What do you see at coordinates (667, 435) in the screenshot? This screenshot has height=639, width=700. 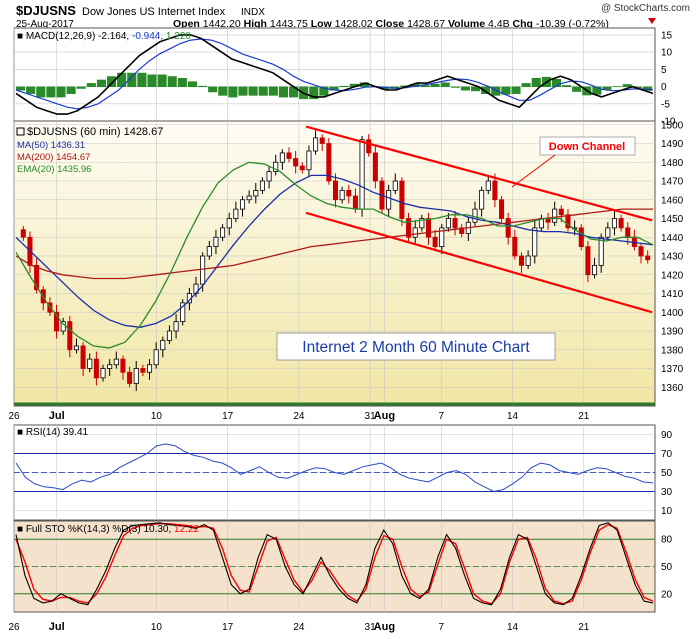 I see `y-tick-label: 90` at bounding box center [667, 435].